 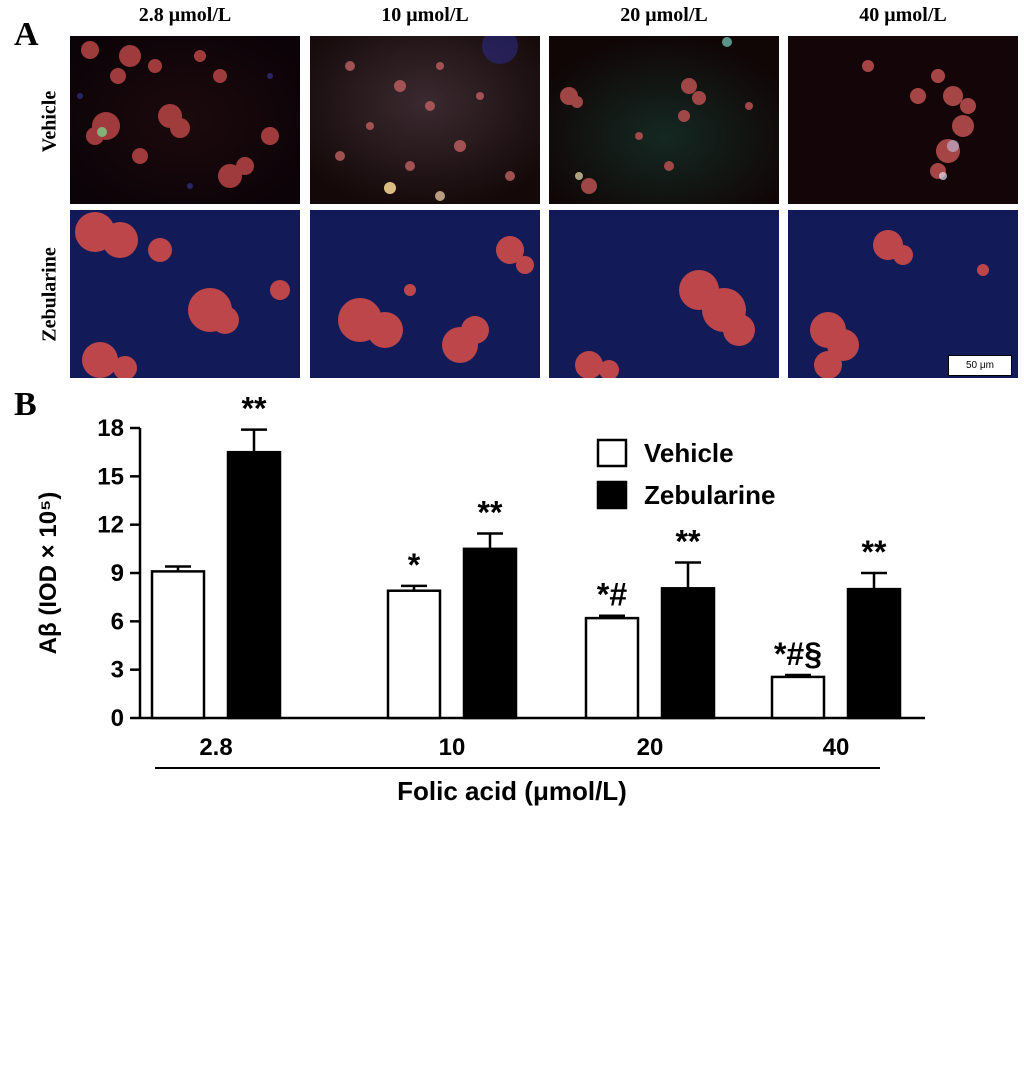 I want to click on column-header-10: 10 μmol/L, so click(x=425, y=15).